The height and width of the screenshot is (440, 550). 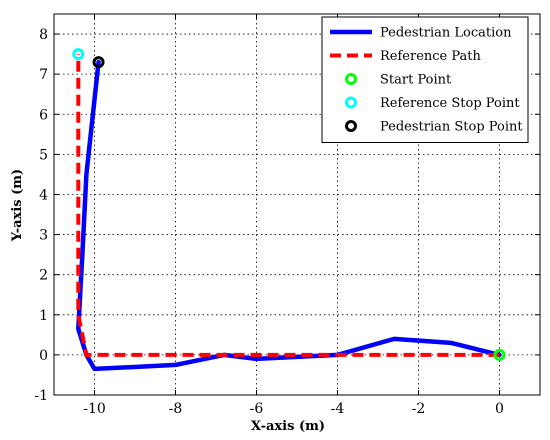 I want to click on legend-label-pedestrian-stop-point: Pedestrian Stop Point, so click(x=451, y=127).